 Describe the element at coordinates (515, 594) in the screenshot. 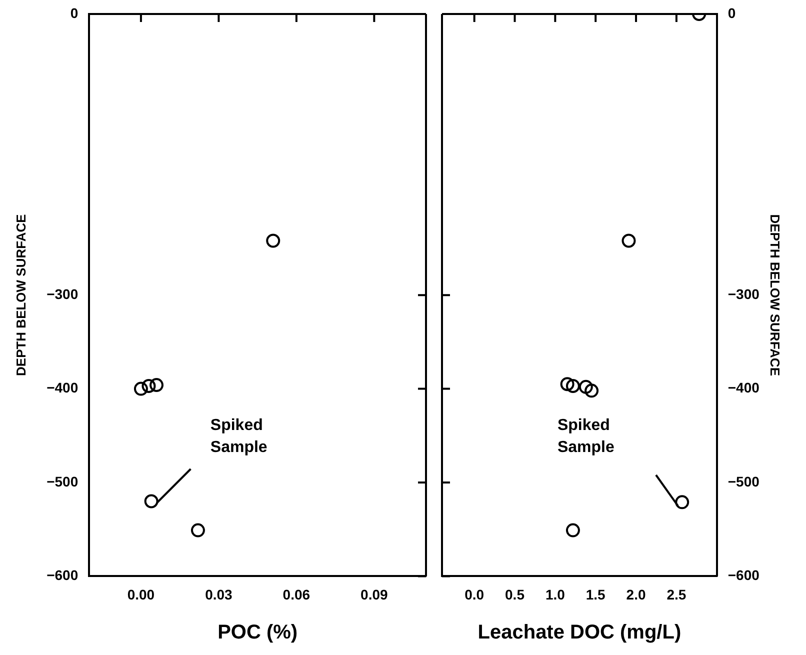

I see `x-tick-label: 0.5` at that location.